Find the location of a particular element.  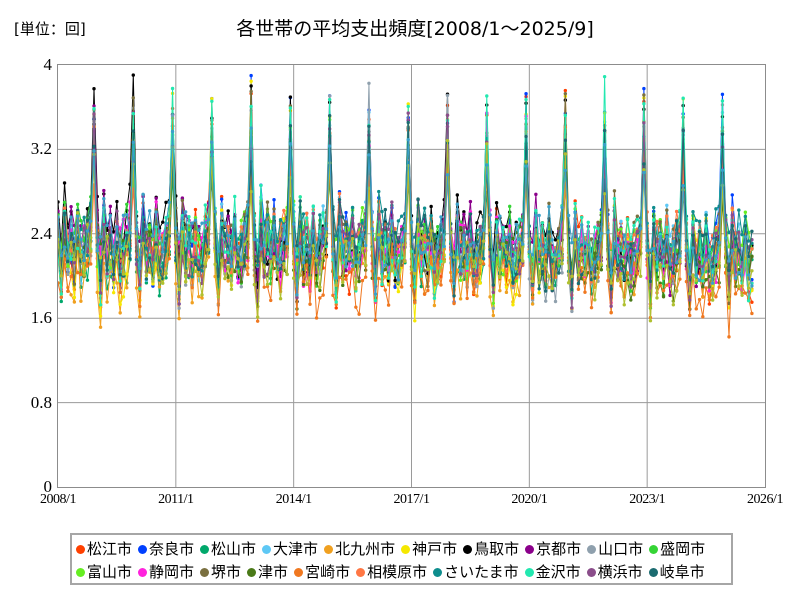

legend-label: 鳥取市 is located at coordinates (497, 549).